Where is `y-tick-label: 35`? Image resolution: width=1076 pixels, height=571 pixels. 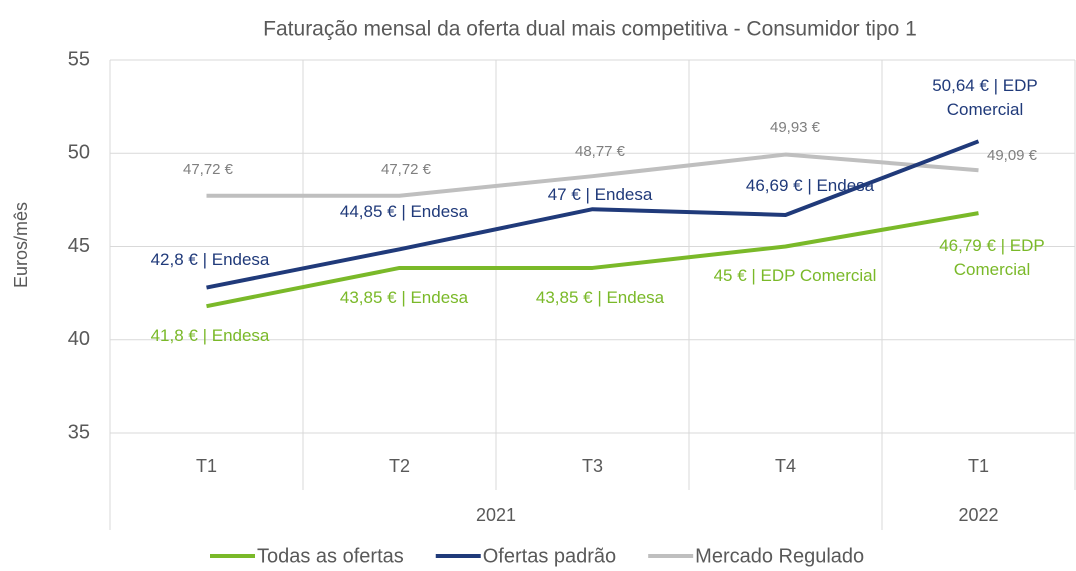
y-tick-label: 35 is located at coordinates (79, 432).